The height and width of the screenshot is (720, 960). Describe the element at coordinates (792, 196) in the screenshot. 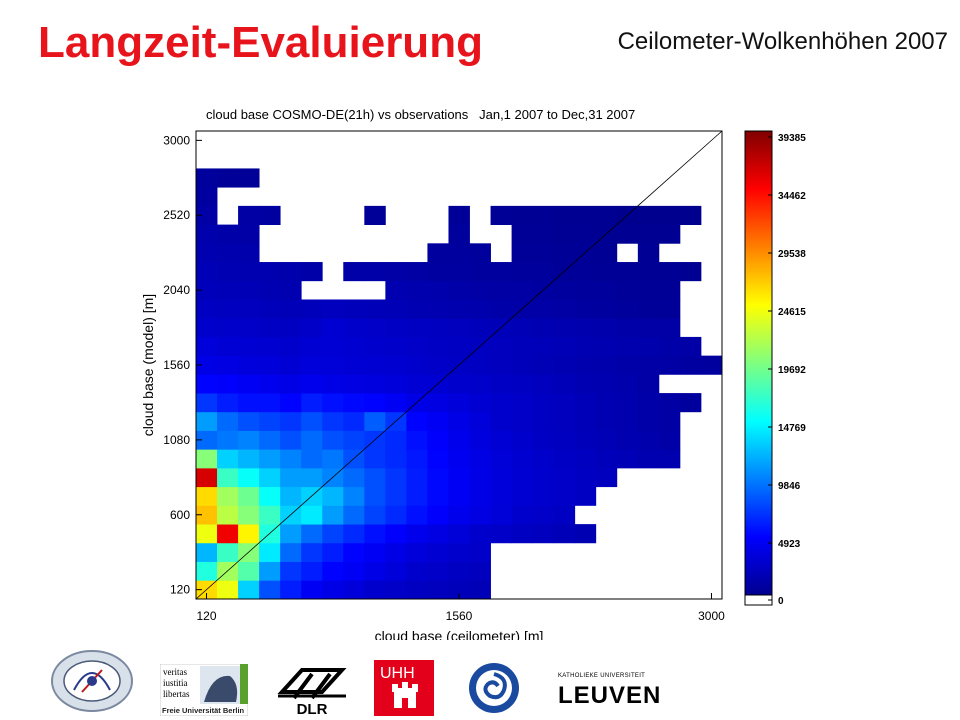

I see `colorbar-tick-label: 34462` at that location.